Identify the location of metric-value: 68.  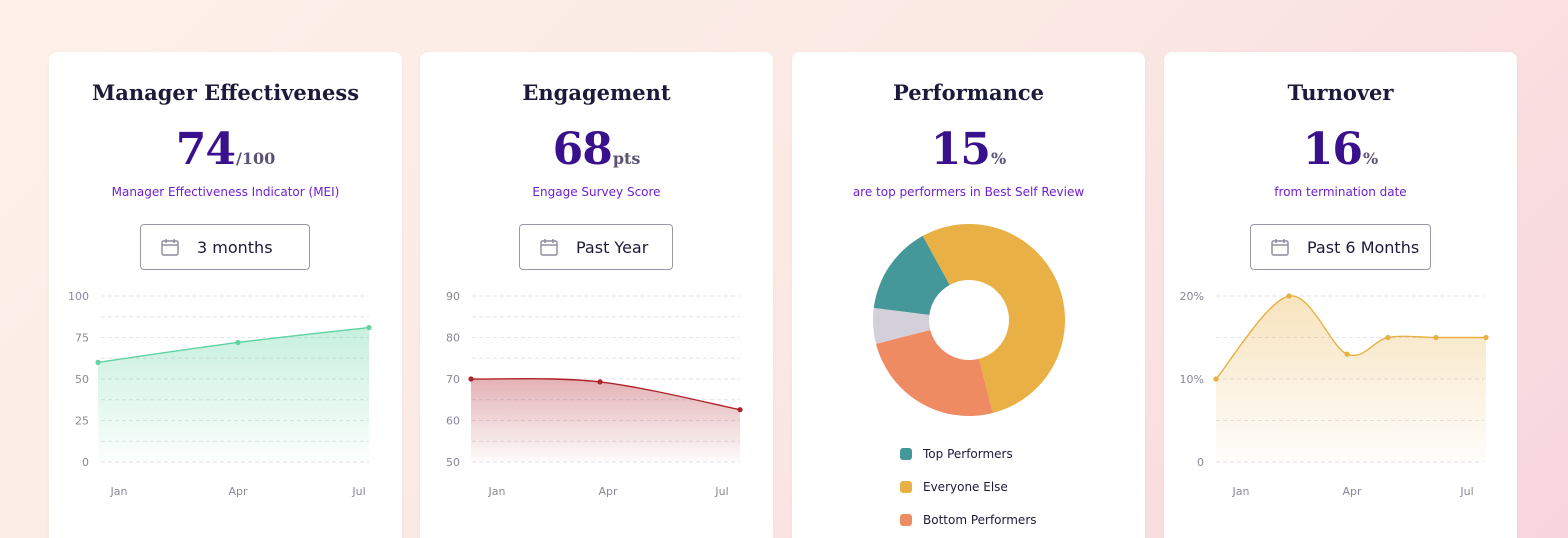
(582, 149).